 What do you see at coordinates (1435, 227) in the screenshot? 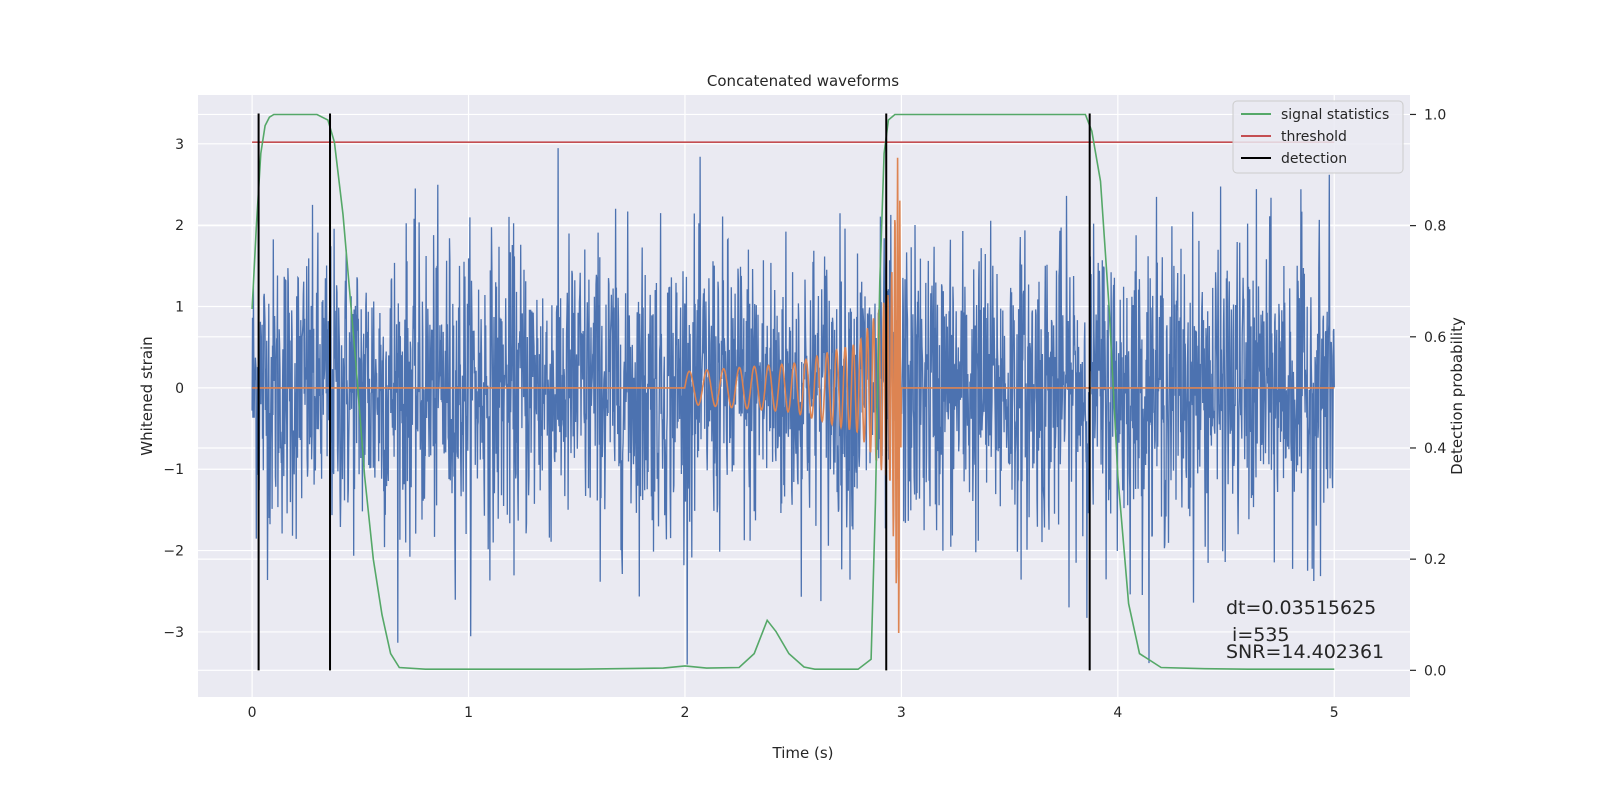
I see `y2-tick-label: 0.8` at bounding box center [1435, 227].